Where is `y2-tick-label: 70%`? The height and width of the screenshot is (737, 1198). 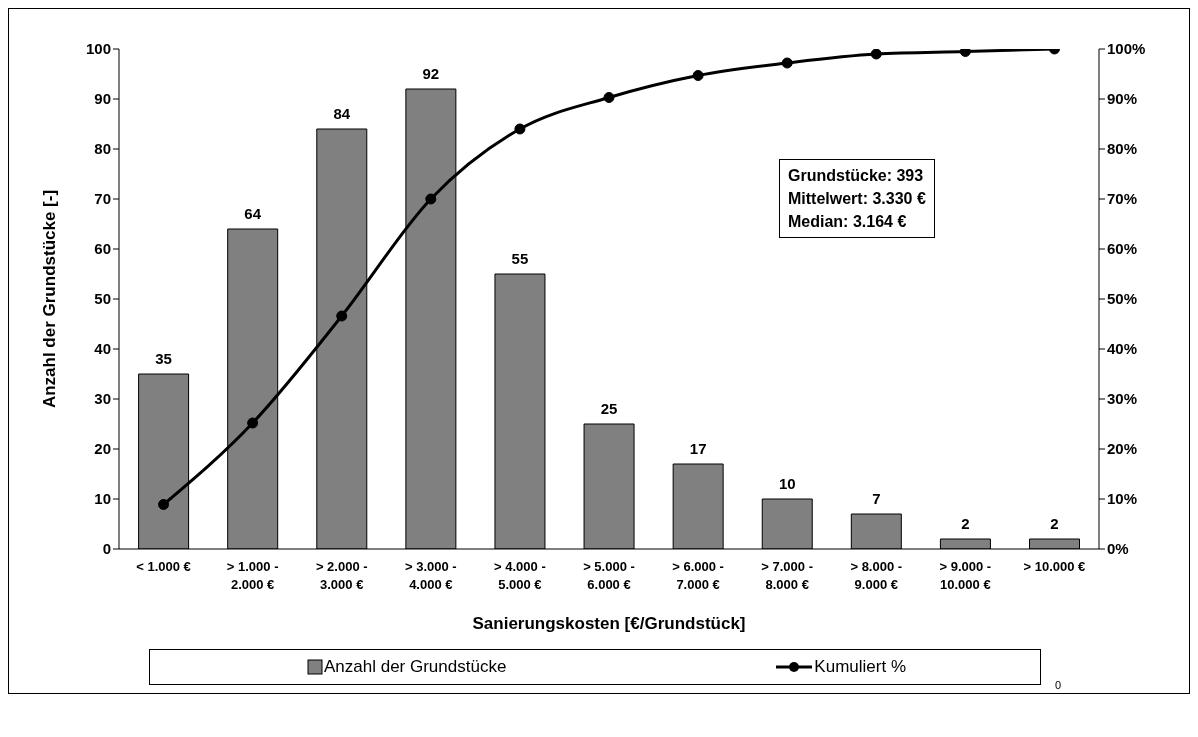 y2-tick-label: 70% is located at coordinates (1122, 199).